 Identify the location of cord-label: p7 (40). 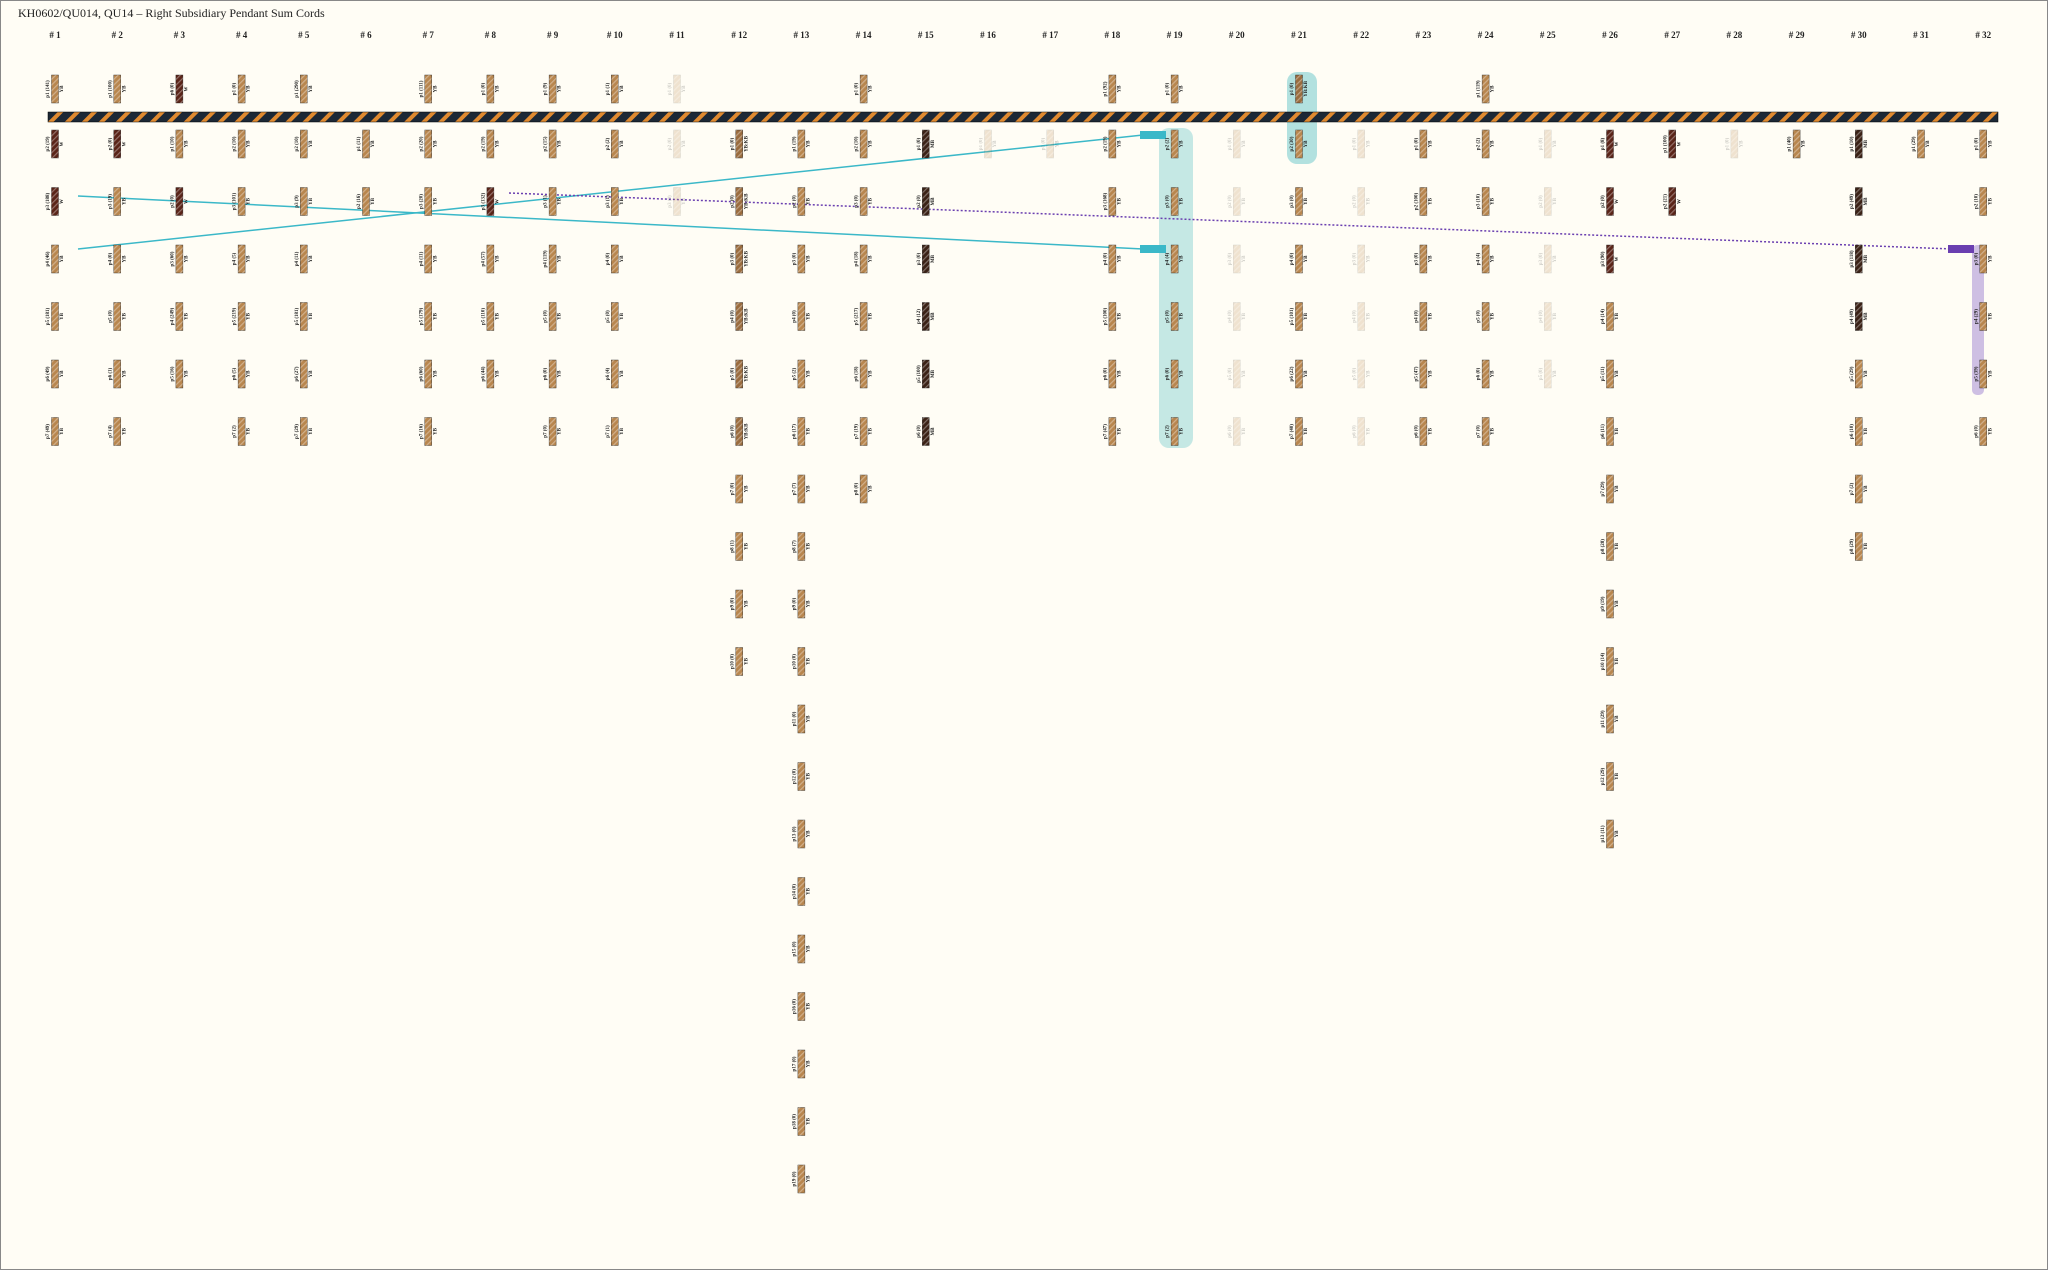
(1292, 431).